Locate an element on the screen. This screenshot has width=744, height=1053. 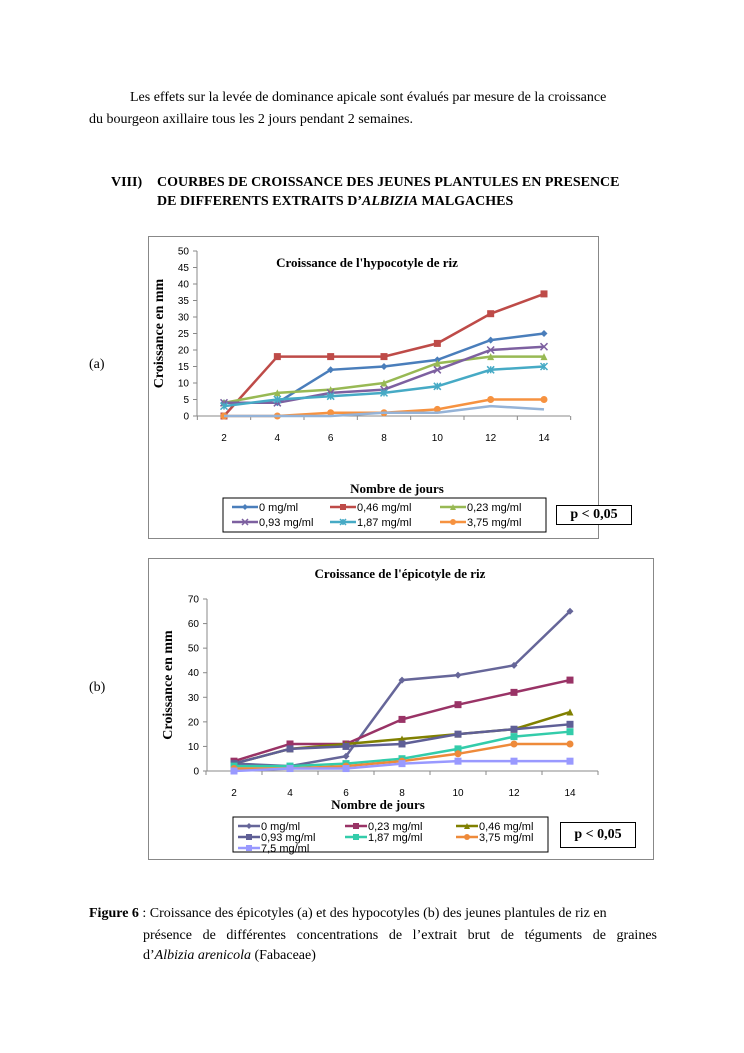
x-tick-label: 2 is located at coordinates (234, 793).